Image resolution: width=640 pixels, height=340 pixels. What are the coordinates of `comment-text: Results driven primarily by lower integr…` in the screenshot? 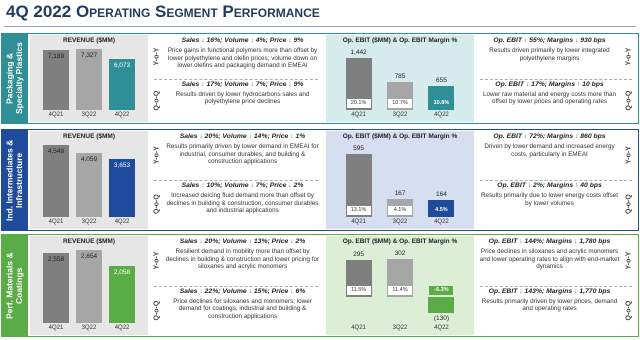 It's located at (549, 54).